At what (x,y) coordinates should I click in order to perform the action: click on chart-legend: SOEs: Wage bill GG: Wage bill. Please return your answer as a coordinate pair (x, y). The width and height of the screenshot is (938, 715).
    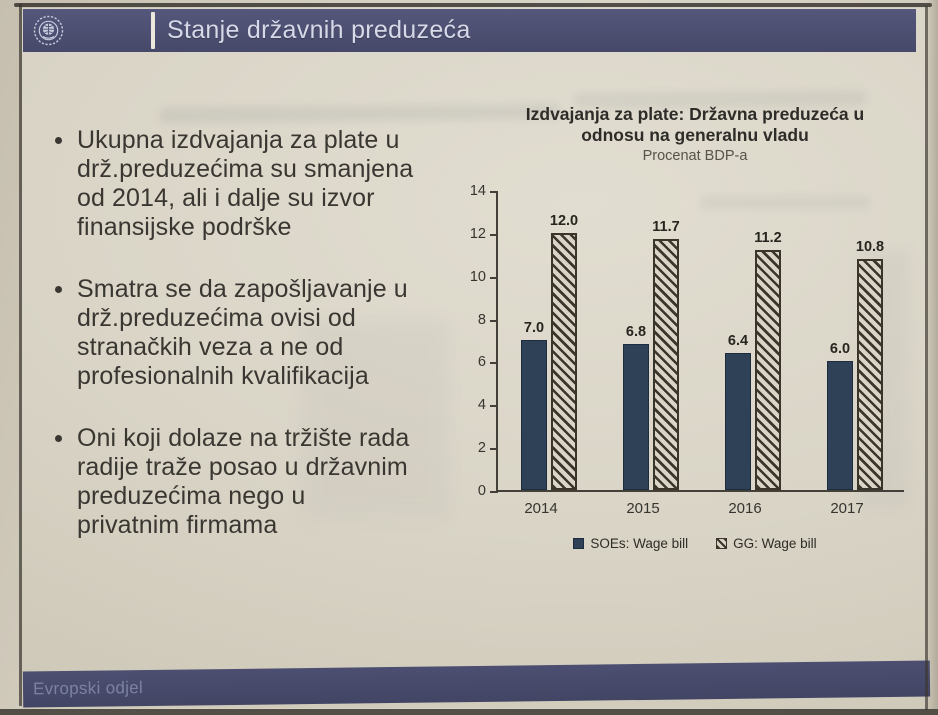
    Looking at the image, I should click on (695, 543).